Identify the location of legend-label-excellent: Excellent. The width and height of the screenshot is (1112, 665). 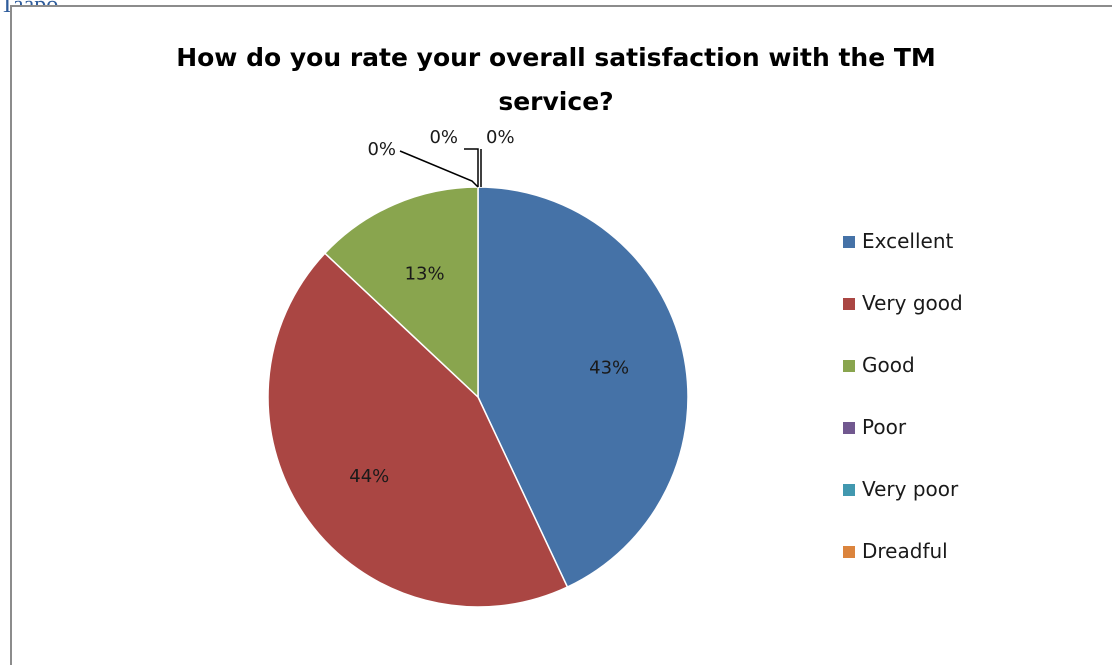
(908, 241).